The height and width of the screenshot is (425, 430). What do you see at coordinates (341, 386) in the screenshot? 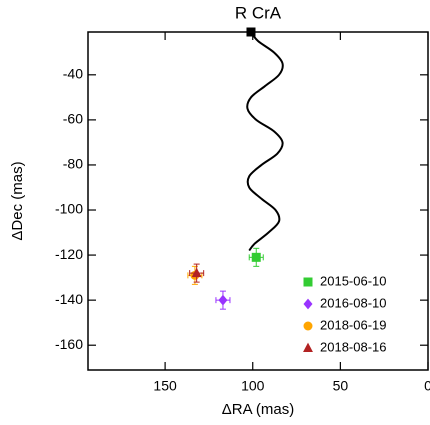
I see `x-tick-label: 50` at bounding box center [341, 386].